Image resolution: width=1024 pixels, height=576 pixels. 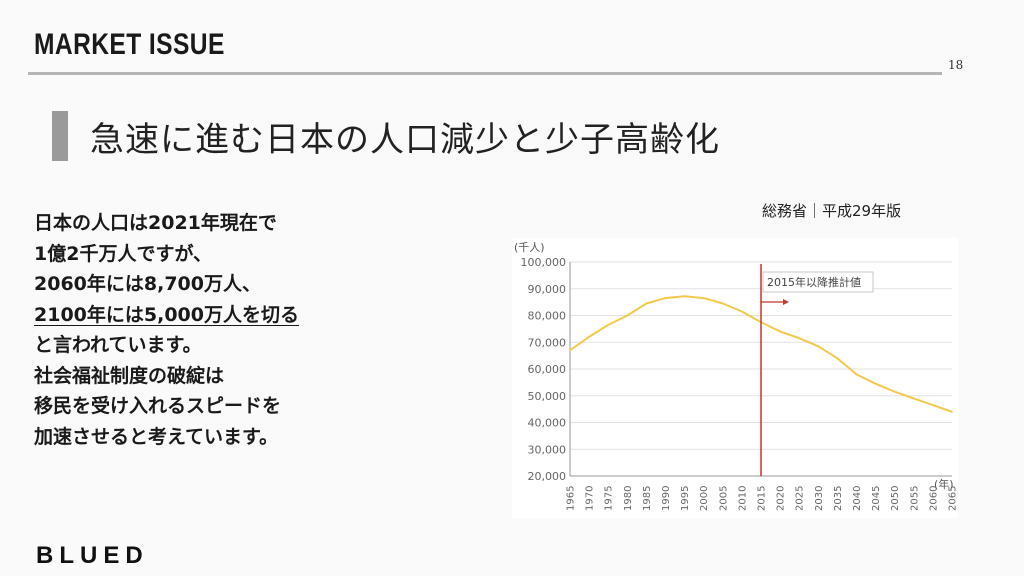 I want to click on x-axis-unit: (年), so click(x=944, y=484).